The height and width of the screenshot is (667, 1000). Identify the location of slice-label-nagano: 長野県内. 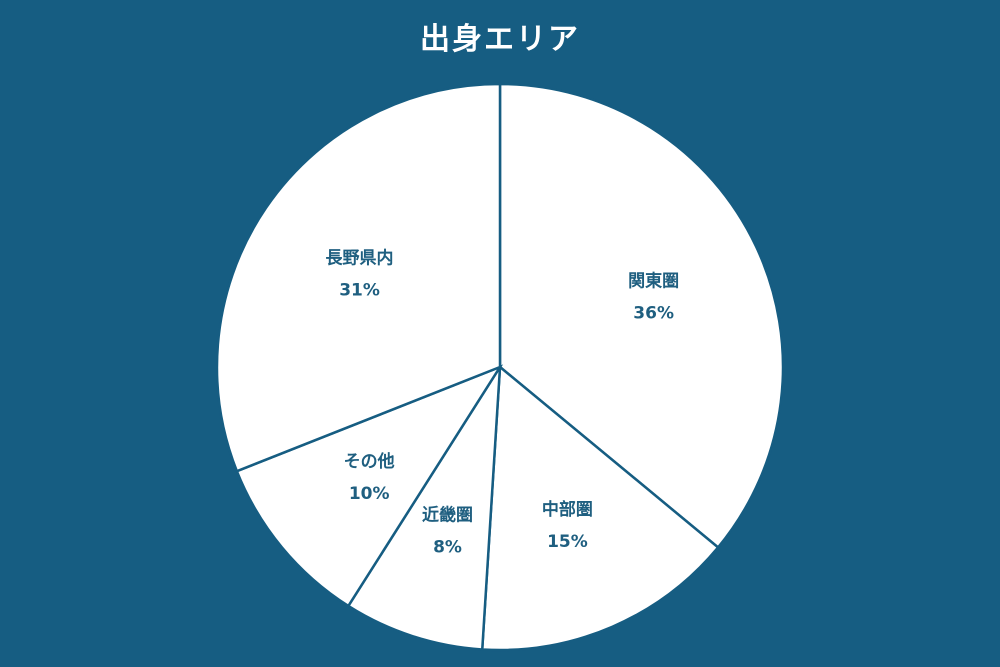
(360, 258).